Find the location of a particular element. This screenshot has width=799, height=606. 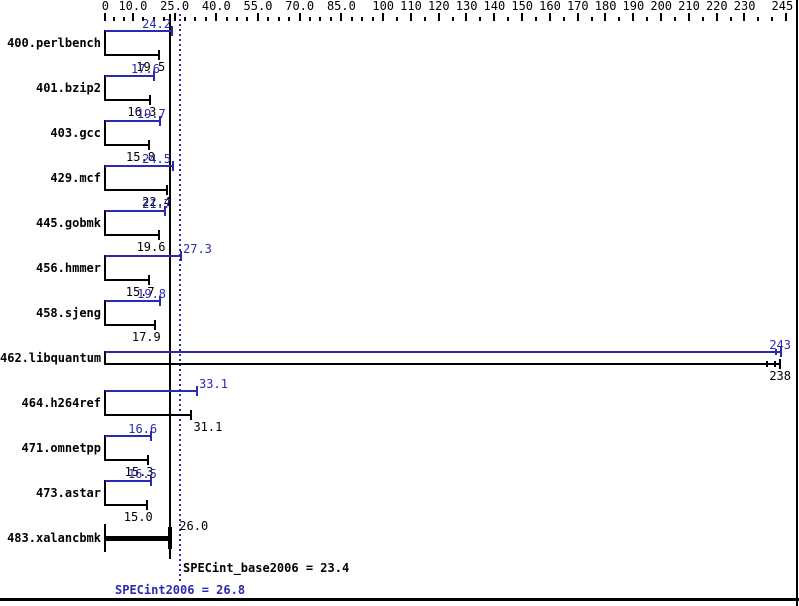

axis-tick-label: 25.0 is located at coordinates (175, 6).